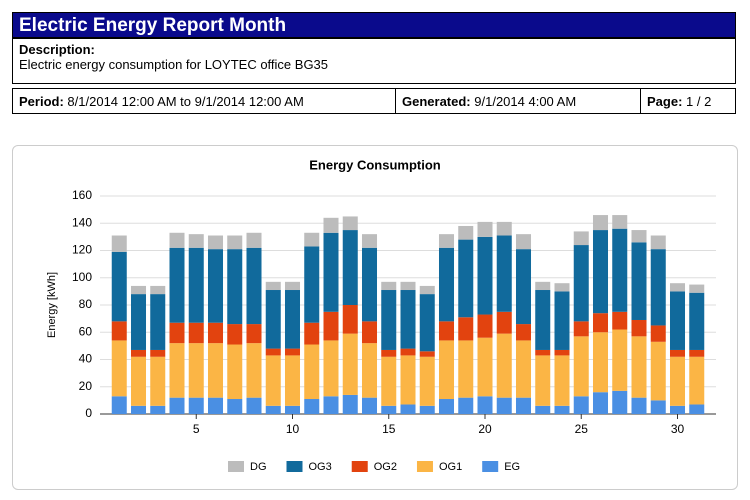 The image size is (750, 500). Describe the element at coordinates (320, 467) in the screenshot. I see `legend-label: OG3` at that location.